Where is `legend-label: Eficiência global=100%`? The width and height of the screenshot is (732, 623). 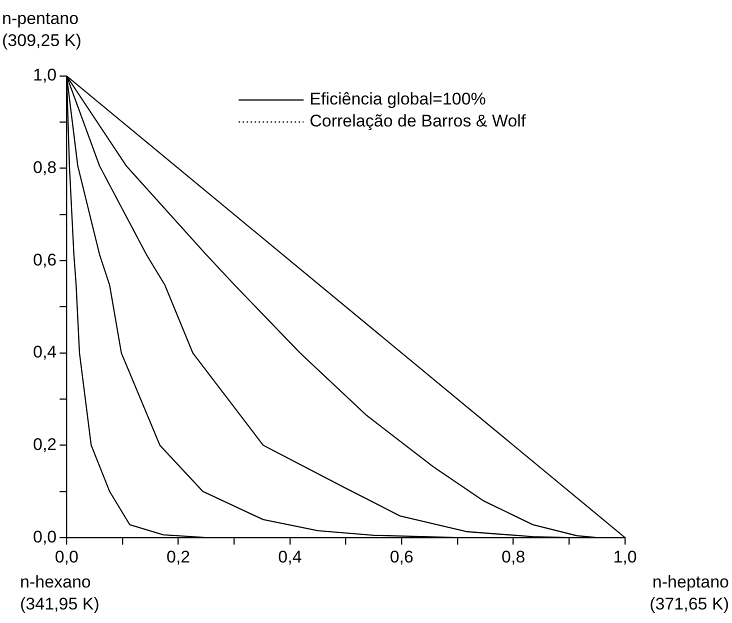 legend-label: Eficiência global=100% is located at coordinates (398, 99).